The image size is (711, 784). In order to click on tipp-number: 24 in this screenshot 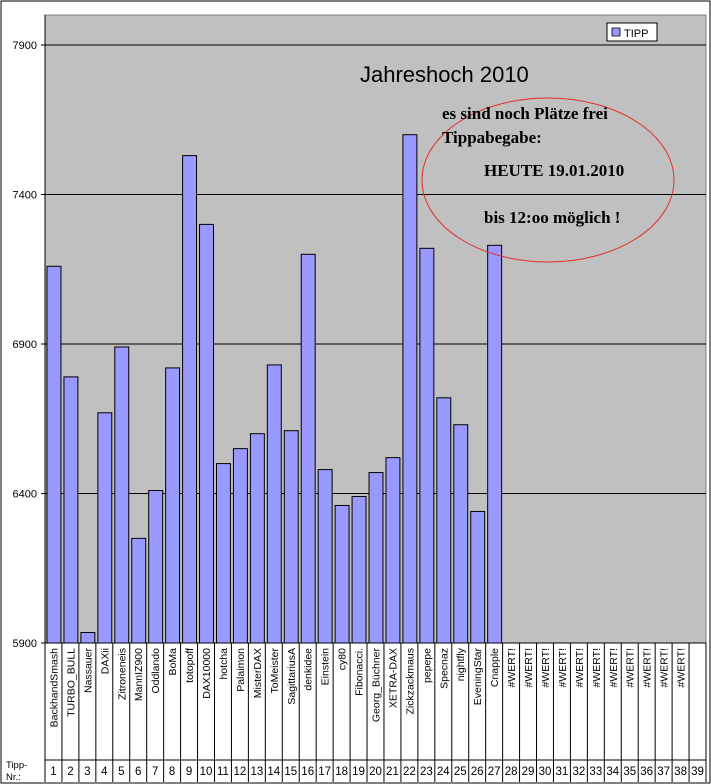, I will do `click(443, 772)`.